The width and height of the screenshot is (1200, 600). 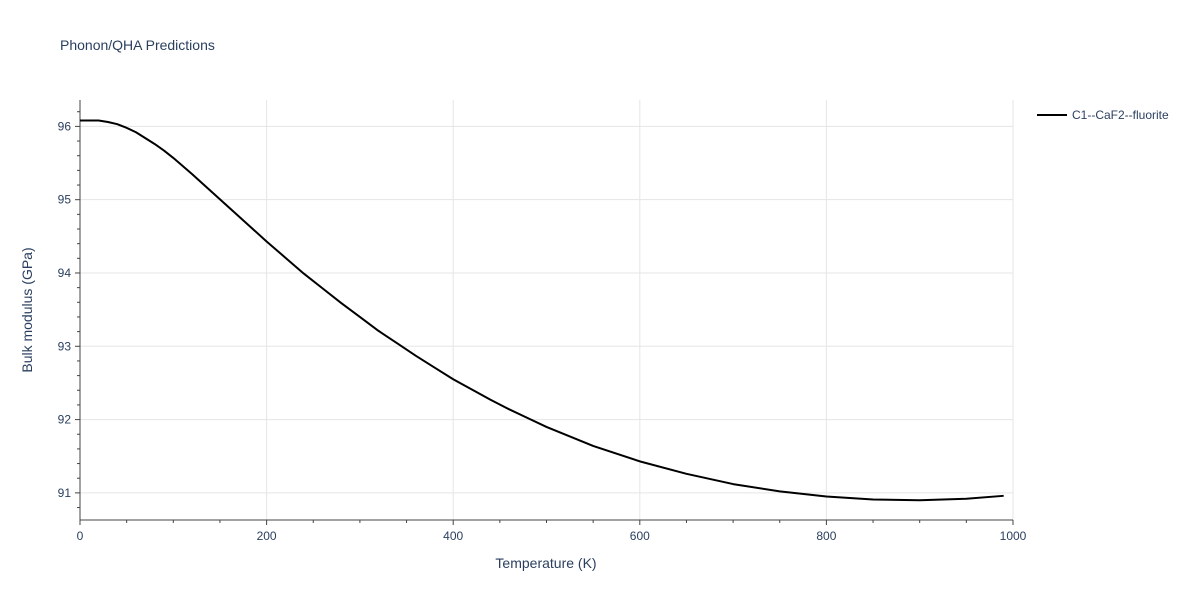 I want to click on x-tick-label: 600, so click(x=640, y=536).